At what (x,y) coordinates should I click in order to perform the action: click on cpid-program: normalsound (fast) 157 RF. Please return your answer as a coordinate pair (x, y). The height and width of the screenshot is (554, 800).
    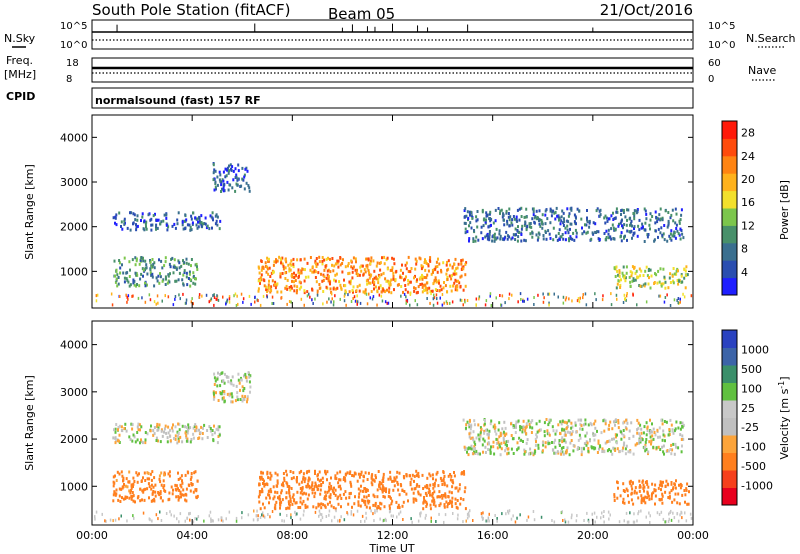
    Looking at the image, I should click on (178, 100).